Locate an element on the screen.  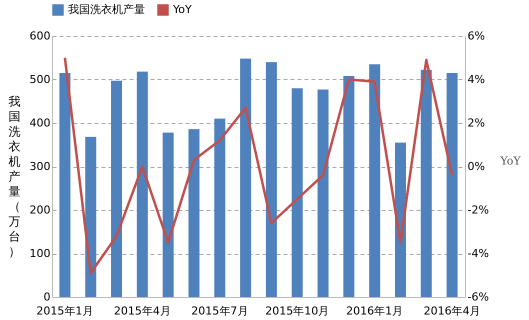
y2-axis-title: YoY is located at coordinates (510, 161).